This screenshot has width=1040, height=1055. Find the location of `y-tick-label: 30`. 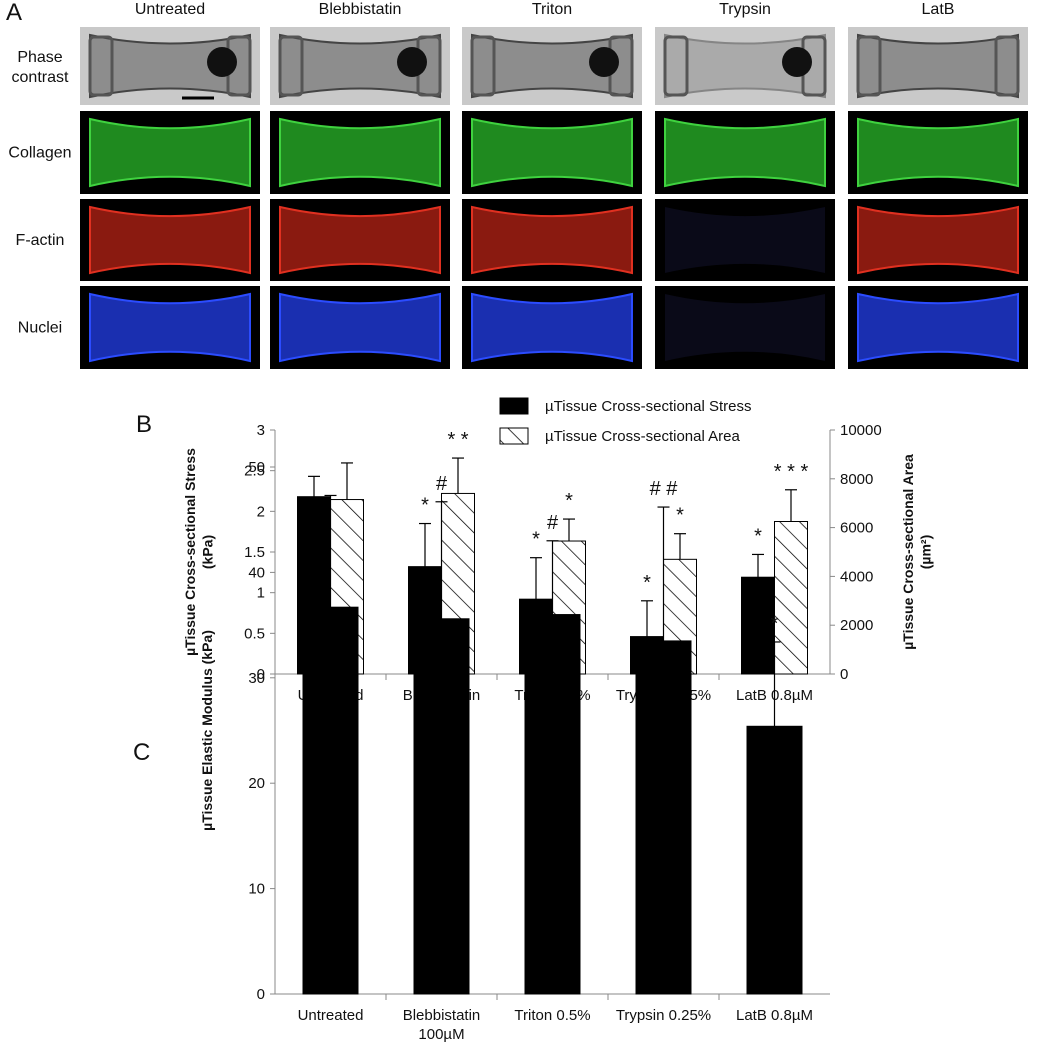

y-tick-label: 30 is located at coordinates (256, 678).